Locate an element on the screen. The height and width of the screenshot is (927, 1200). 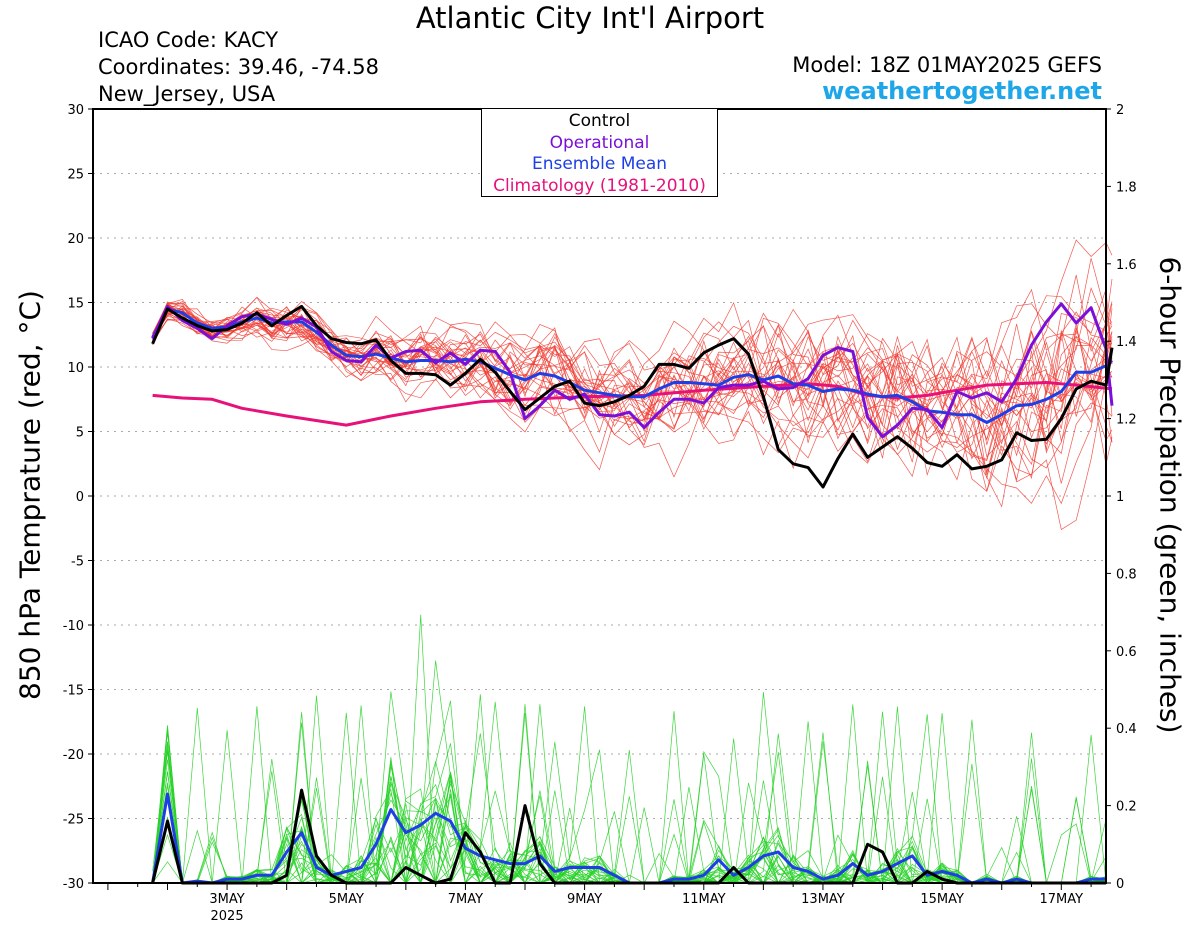
x-tick-label: 17MAY is located at coordinates (1062, 899).